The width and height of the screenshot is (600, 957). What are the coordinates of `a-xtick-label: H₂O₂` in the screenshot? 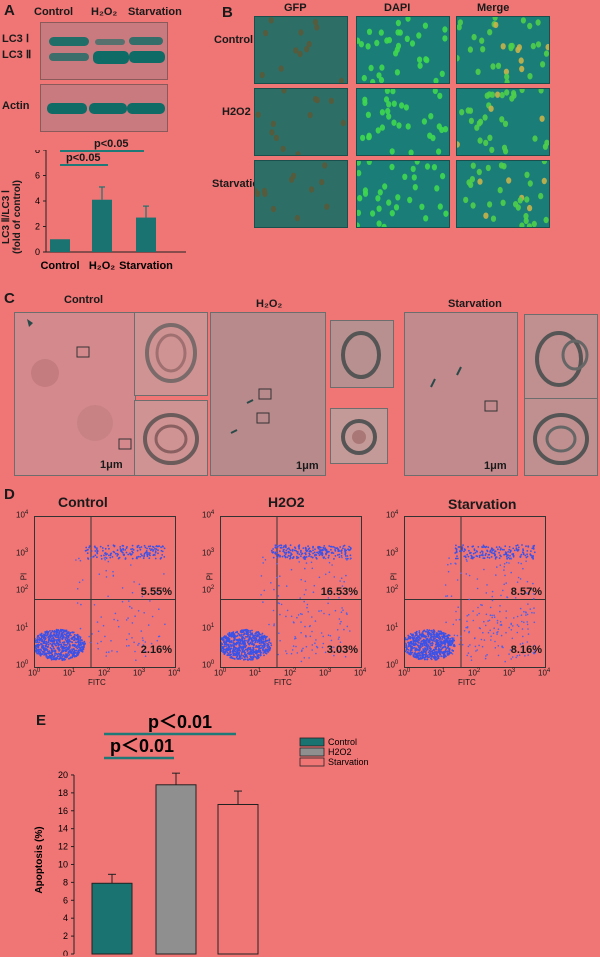 It's located at (102, 266).